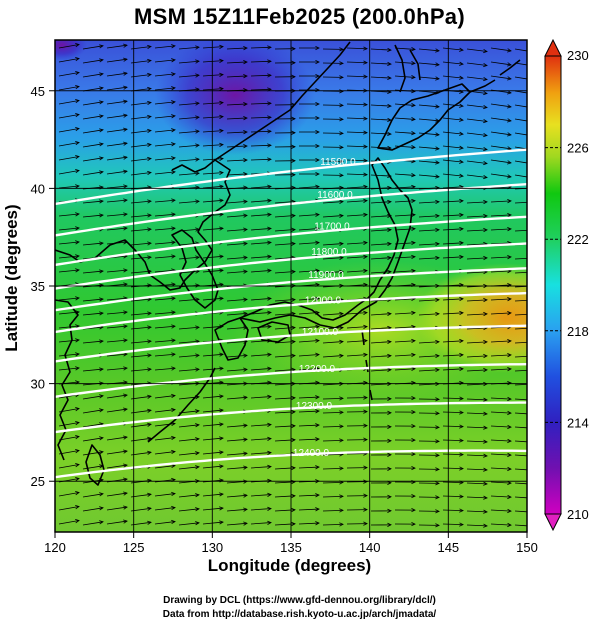  Describe the element at coordinates (320, 332) in the screenshot. I see `contour-label: 12100.0` at that location.